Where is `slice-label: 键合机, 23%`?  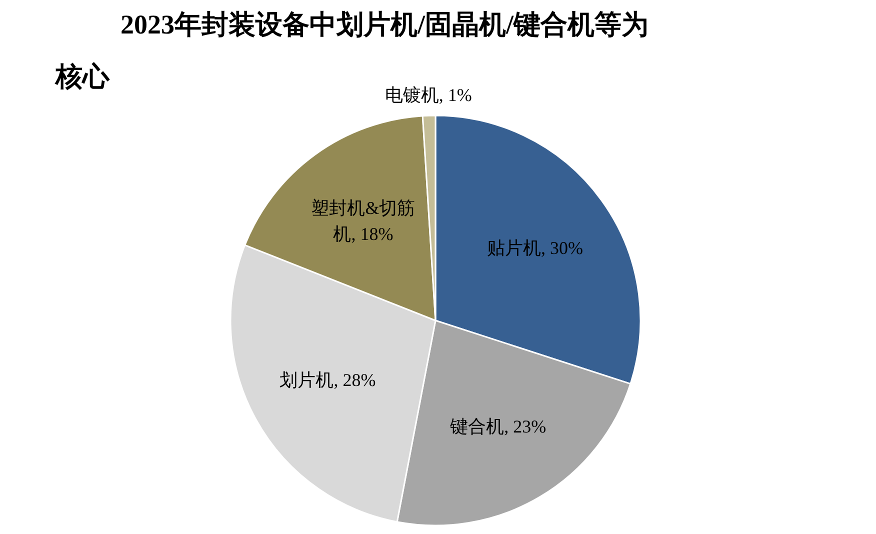
slice-label: 键合机, 23% is located at coordinates (497, 426).